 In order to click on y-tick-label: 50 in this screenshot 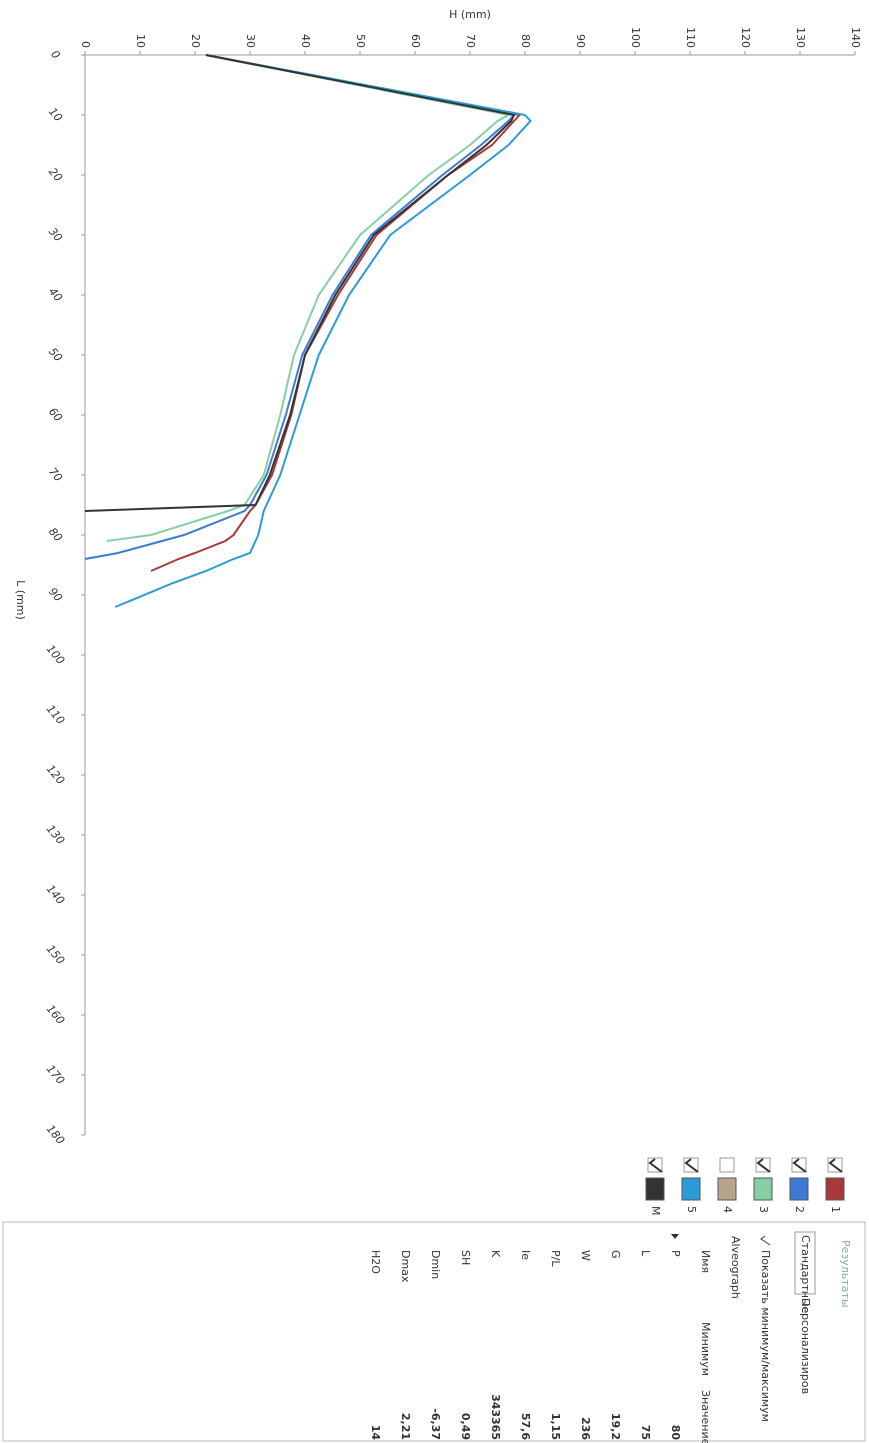, I will do `click(360, 41)`.